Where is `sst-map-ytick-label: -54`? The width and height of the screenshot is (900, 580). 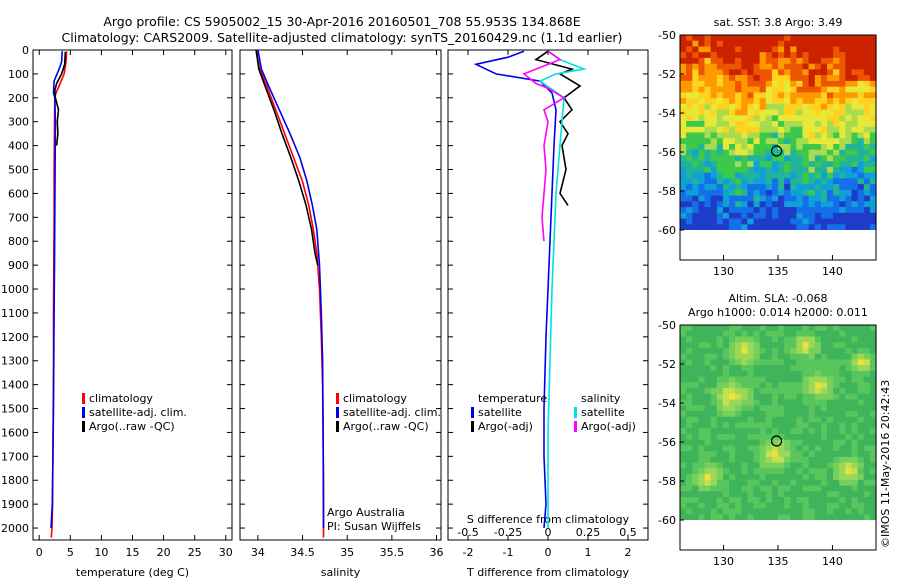
sst-map-ytick-label: -54 is located at coordinates (667, 113).